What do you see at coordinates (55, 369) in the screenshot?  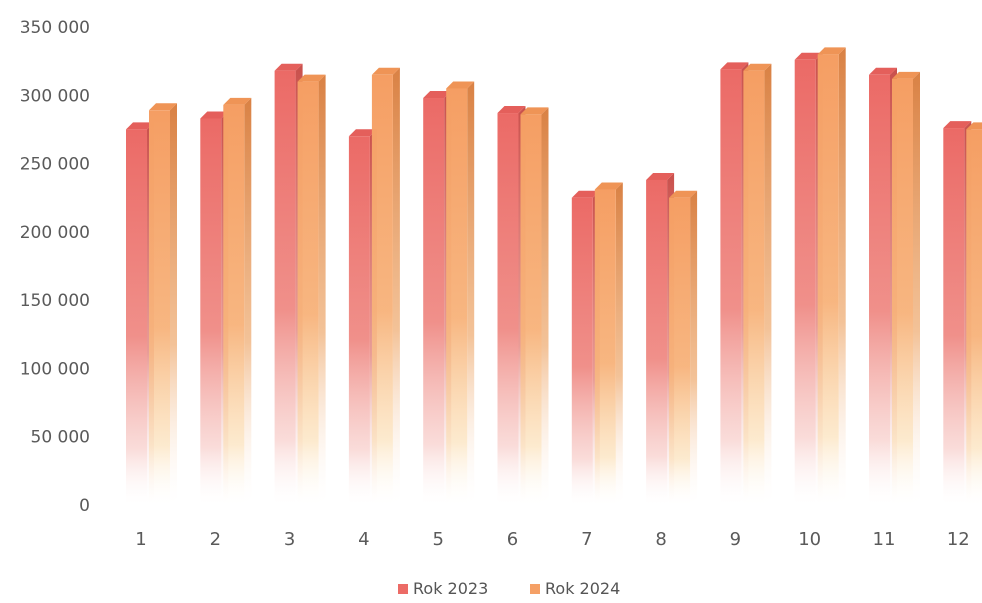 I see `y-tick-label: 100 000` at bounding box center [55, 369].